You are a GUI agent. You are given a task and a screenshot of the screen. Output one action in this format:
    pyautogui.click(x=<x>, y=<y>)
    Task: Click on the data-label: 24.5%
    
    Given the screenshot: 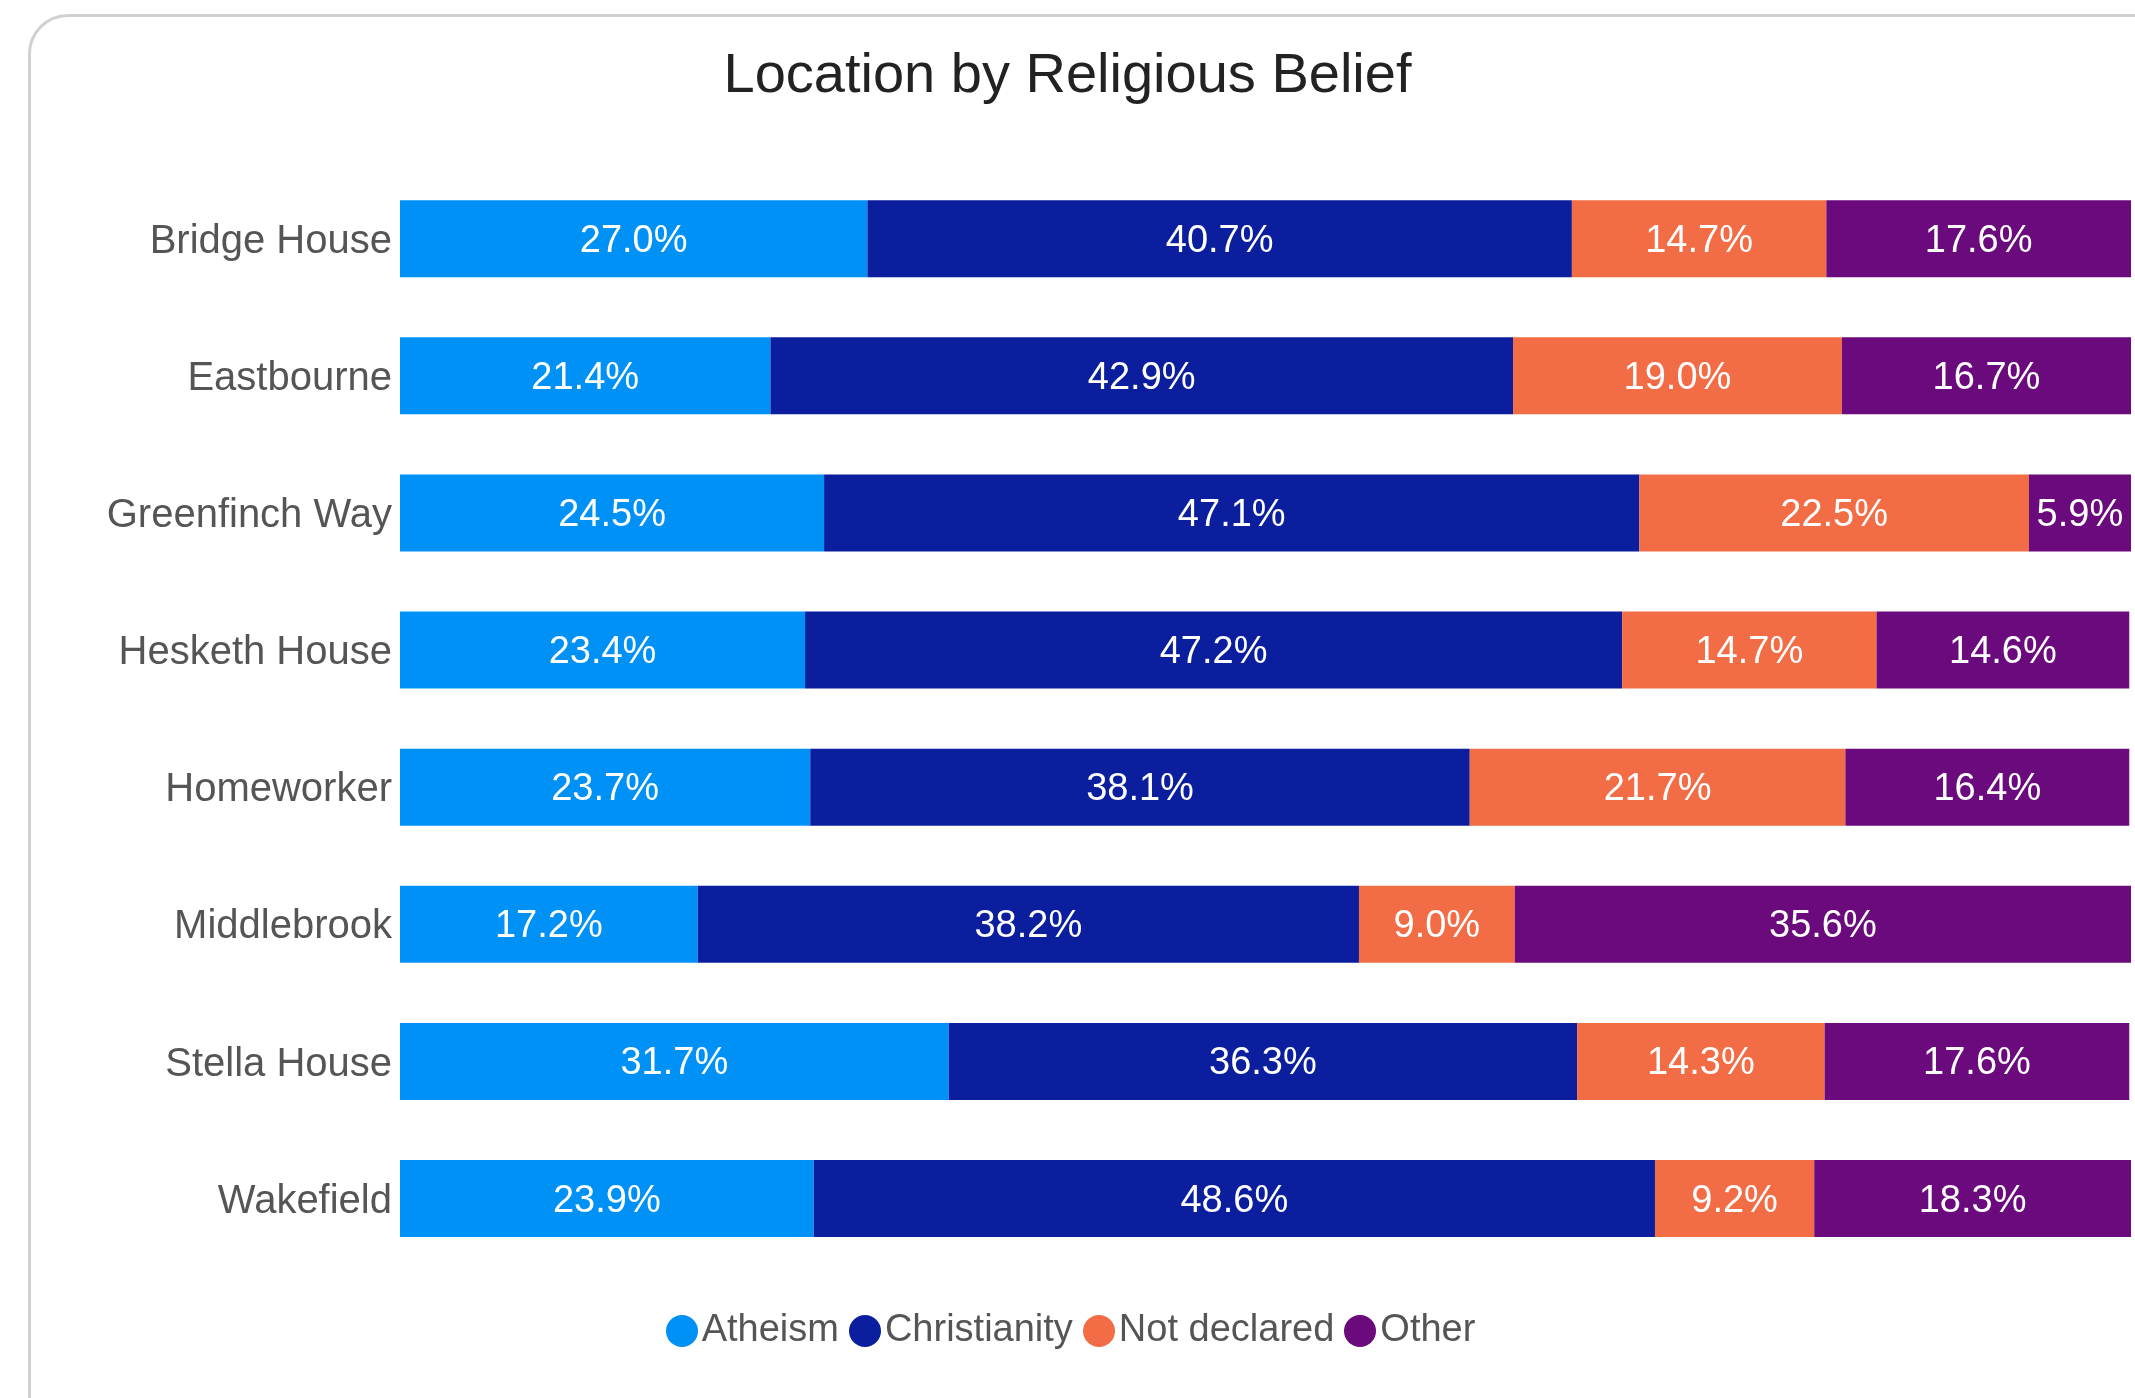 What is the action you would take?
    pyautogui.click(x=612, y=512)
    